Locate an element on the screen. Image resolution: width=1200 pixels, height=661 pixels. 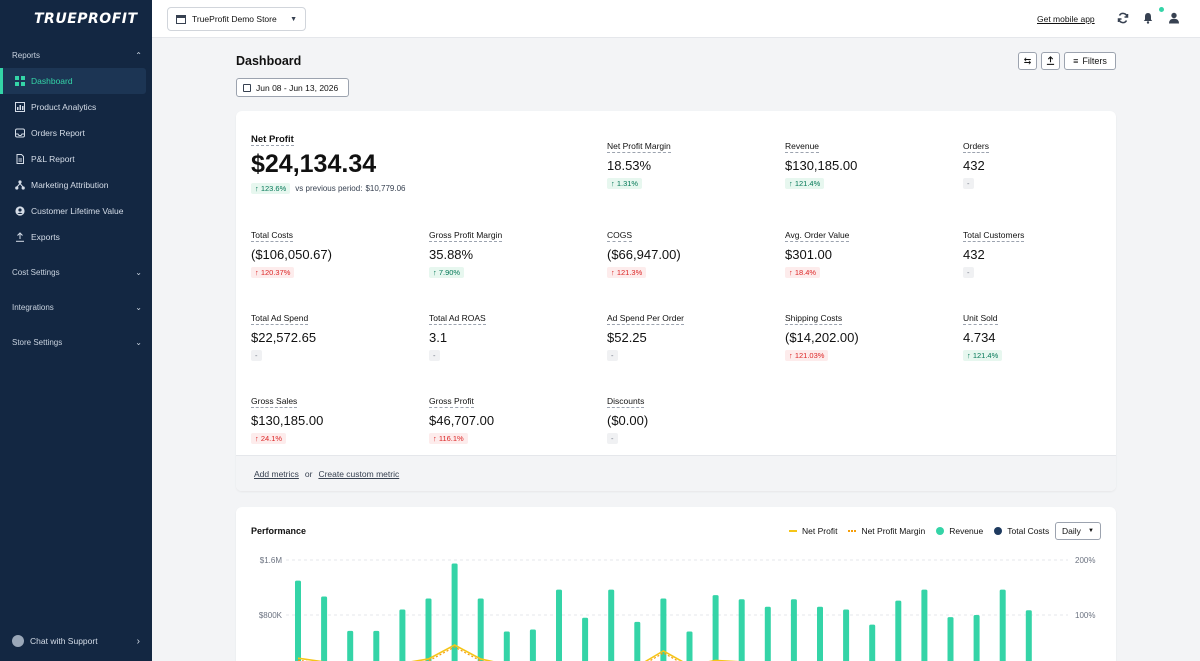
sidebar-item-pl-report: P&L Report is located at coordinates (76, 159).